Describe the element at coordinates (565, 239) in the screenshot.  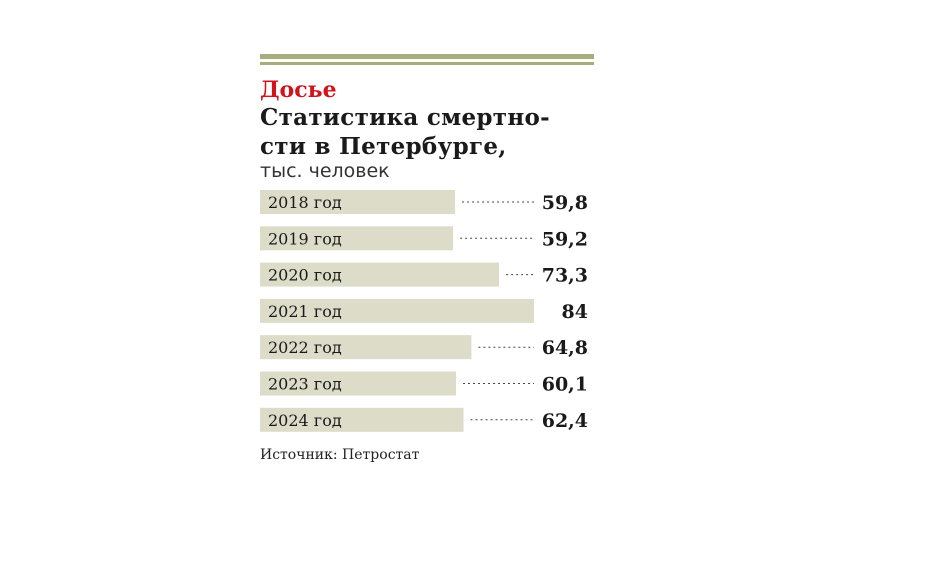
I see `value-label: 59,2` at that location.